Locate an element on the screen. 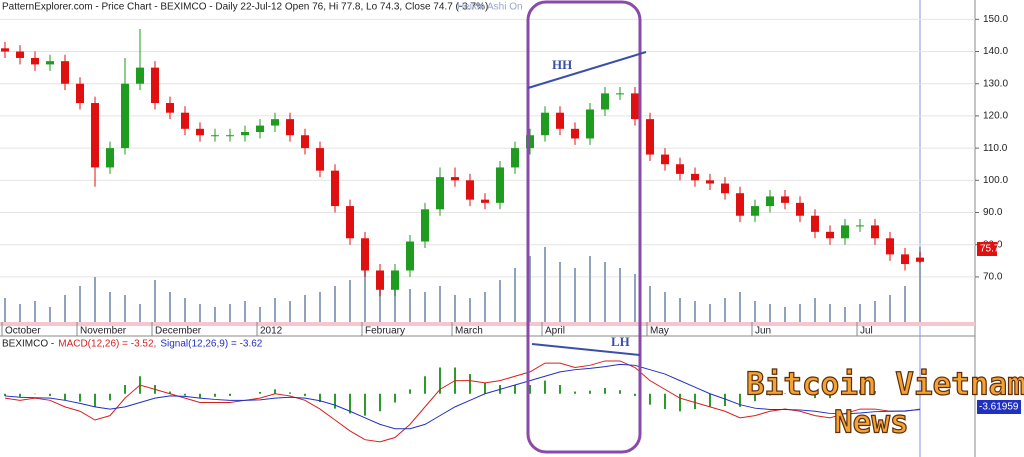 This screenshot has width=1024, height=457. x-tick-label: April is located at coordinates (555, 331).